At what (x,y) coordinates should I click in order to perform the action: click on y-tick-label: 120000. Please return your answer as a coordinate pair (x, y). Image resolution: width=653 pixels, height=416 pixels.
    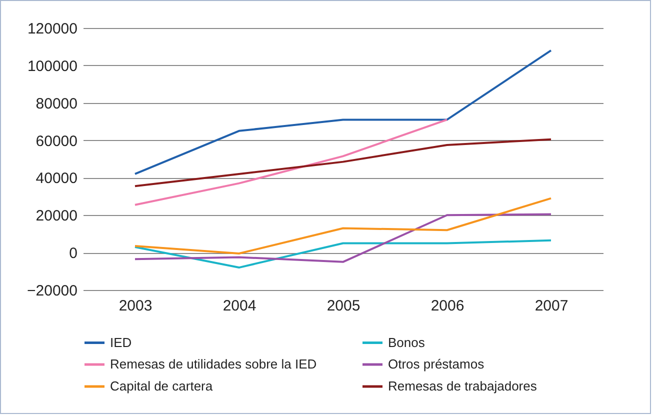
    Looking at the image, I should click on (52, 29).